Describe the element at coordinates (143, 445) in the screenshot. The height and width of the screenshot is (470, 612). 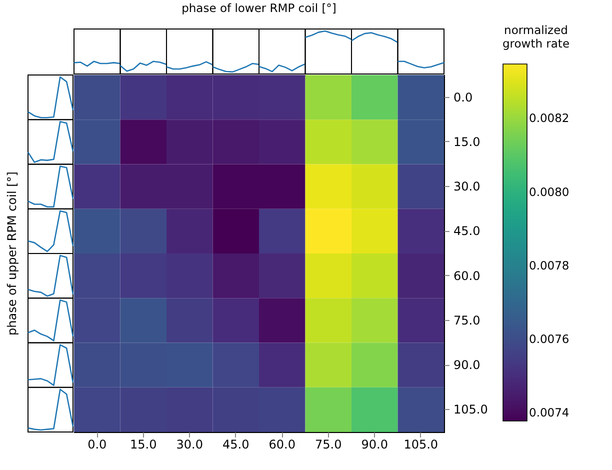
I see `x-tick-label: 15.0` at that location.